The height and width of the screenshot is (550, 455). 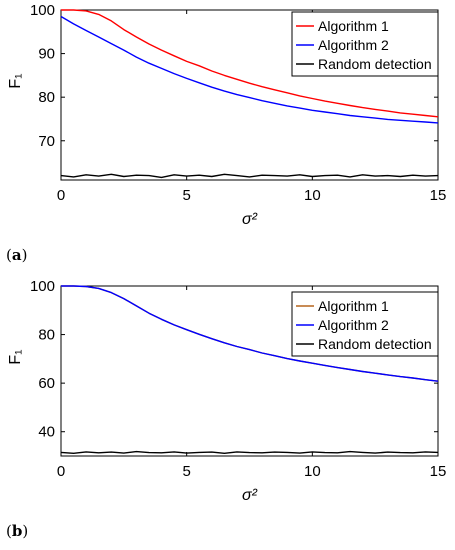 I want to click on y-tick-label: 40, so click(x=46, y=432).